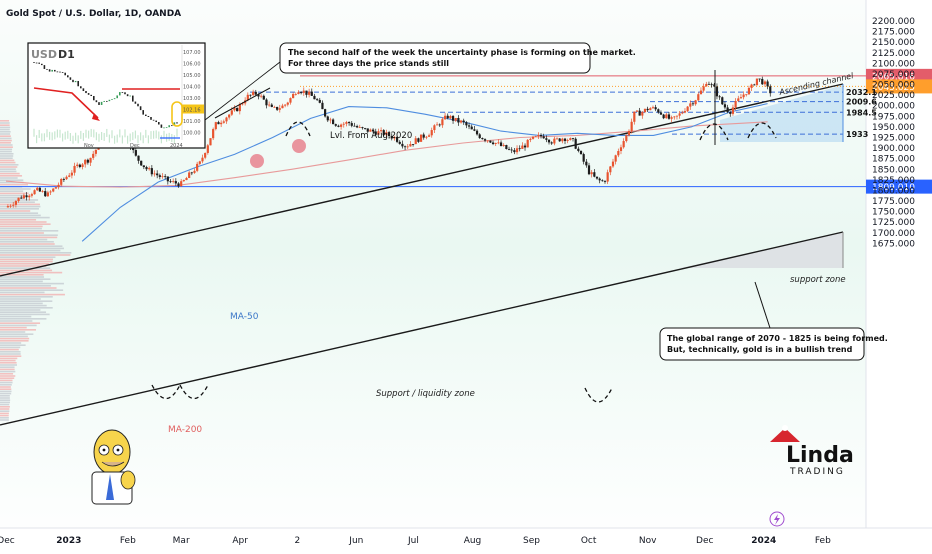 This screenshot has width=932, height=554. Describe the element at coordinates (893, 160) in the screenshot. I see `y-tick-label: 1875.000` at that location.